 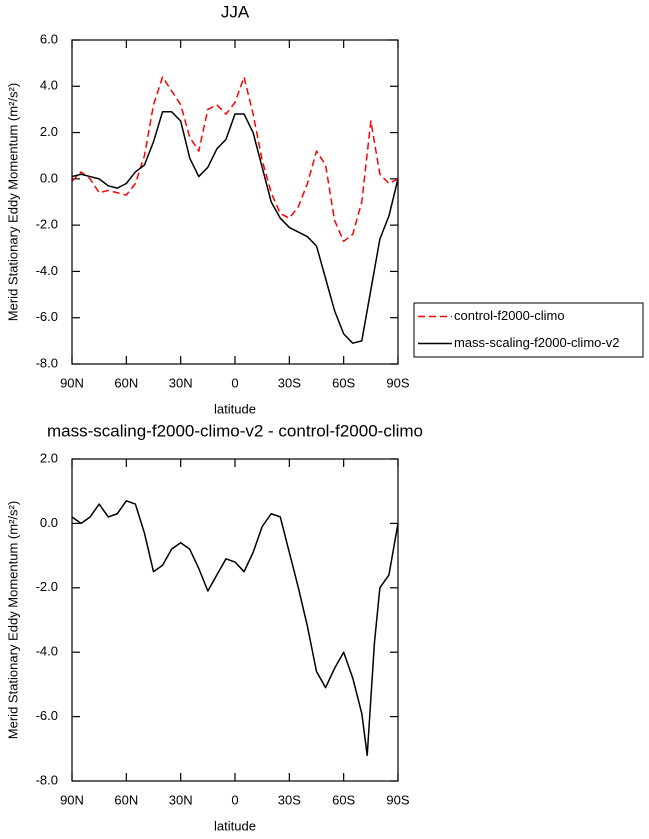 I want to click on y-tick-label: 6.0, so click(x=49, y=38).